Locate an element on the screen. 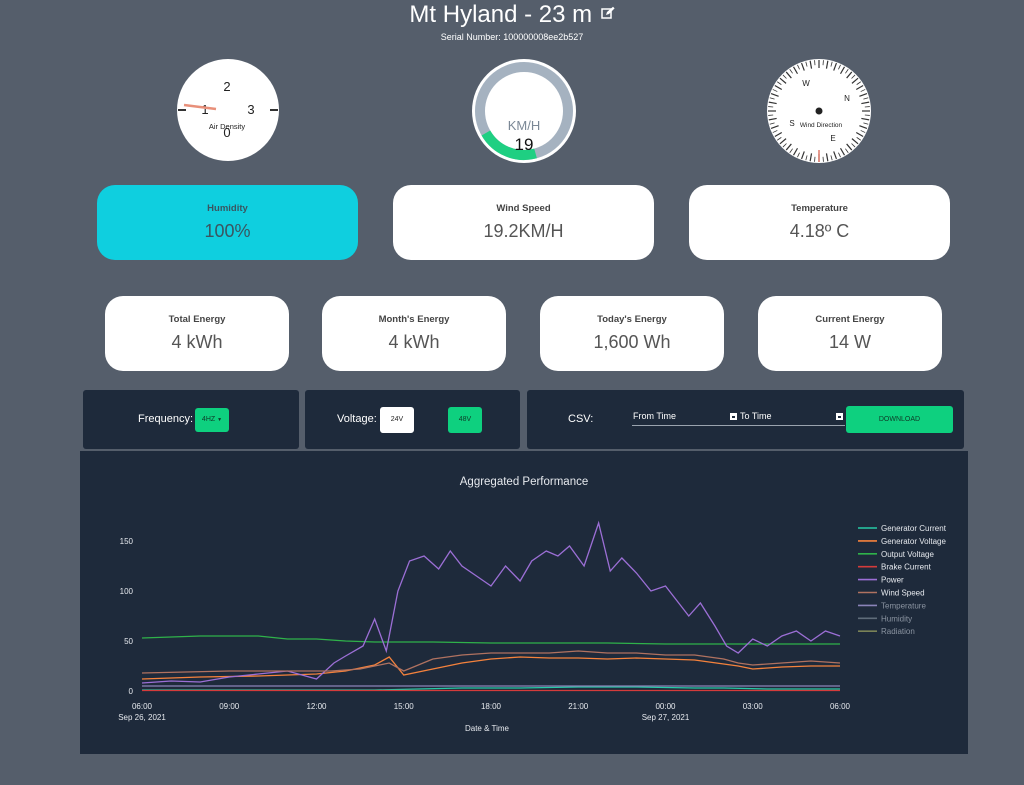 This screenshot has height=785, width=1024. chevron-down-icon: ▼ is located at coordinates (220, 420).